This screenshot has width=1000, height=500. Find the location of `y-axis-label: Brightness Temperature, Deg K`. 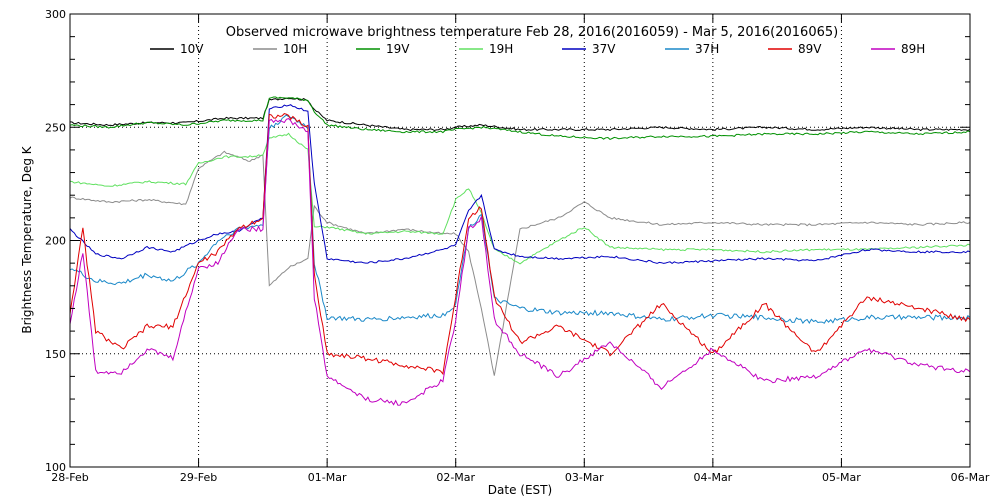

y-axis-label: Brightness Temperature, Deg K is located at coordinates (27, 239).